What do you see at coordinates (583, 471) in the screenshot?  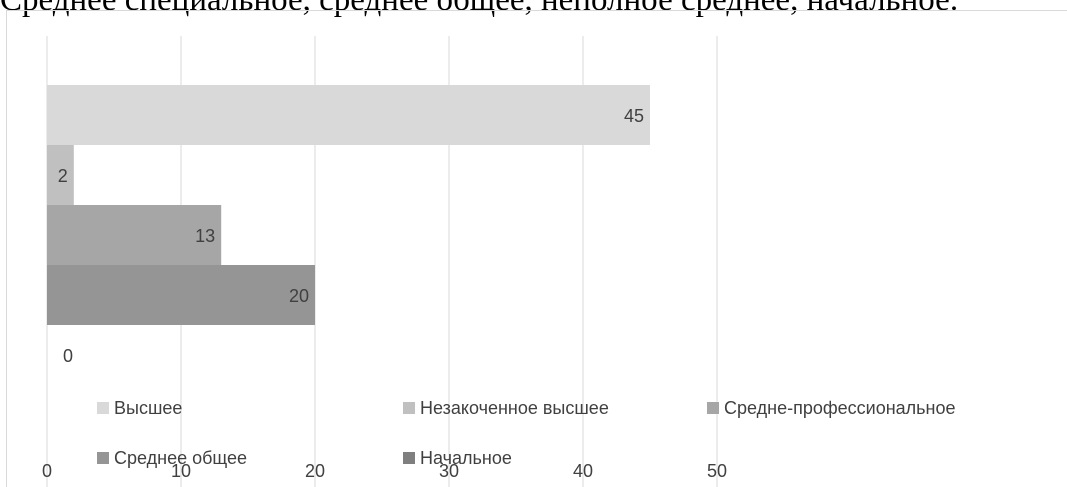 I see `x-tick-label-40: 40` at bounding box center [583, 471].